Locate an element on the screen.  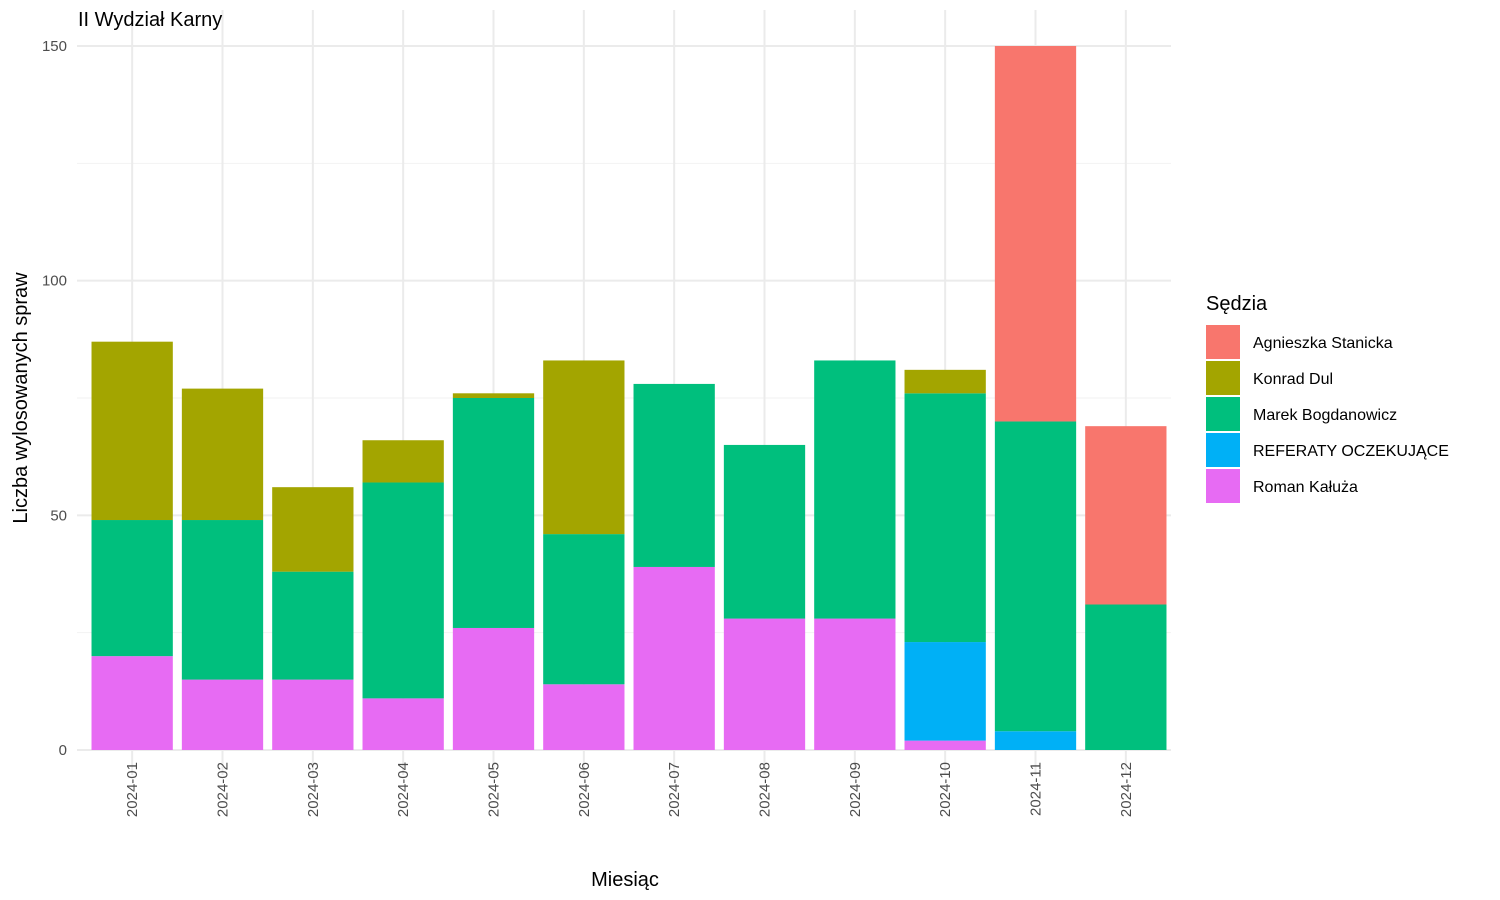
y-tick-label: 150 is located at coordinates (54, 46).